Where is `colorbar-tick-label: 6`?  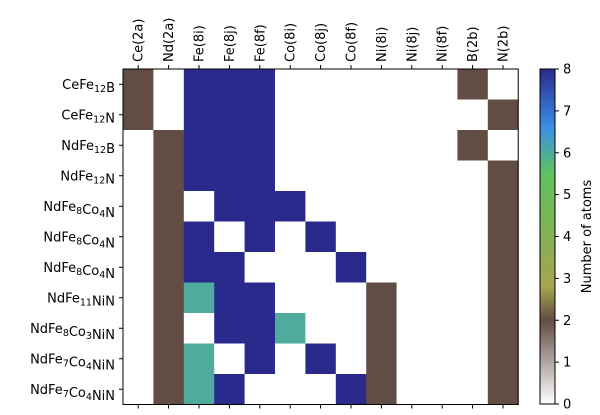
colorbar-tick-label: 6 is located at coordinates (567, 153).